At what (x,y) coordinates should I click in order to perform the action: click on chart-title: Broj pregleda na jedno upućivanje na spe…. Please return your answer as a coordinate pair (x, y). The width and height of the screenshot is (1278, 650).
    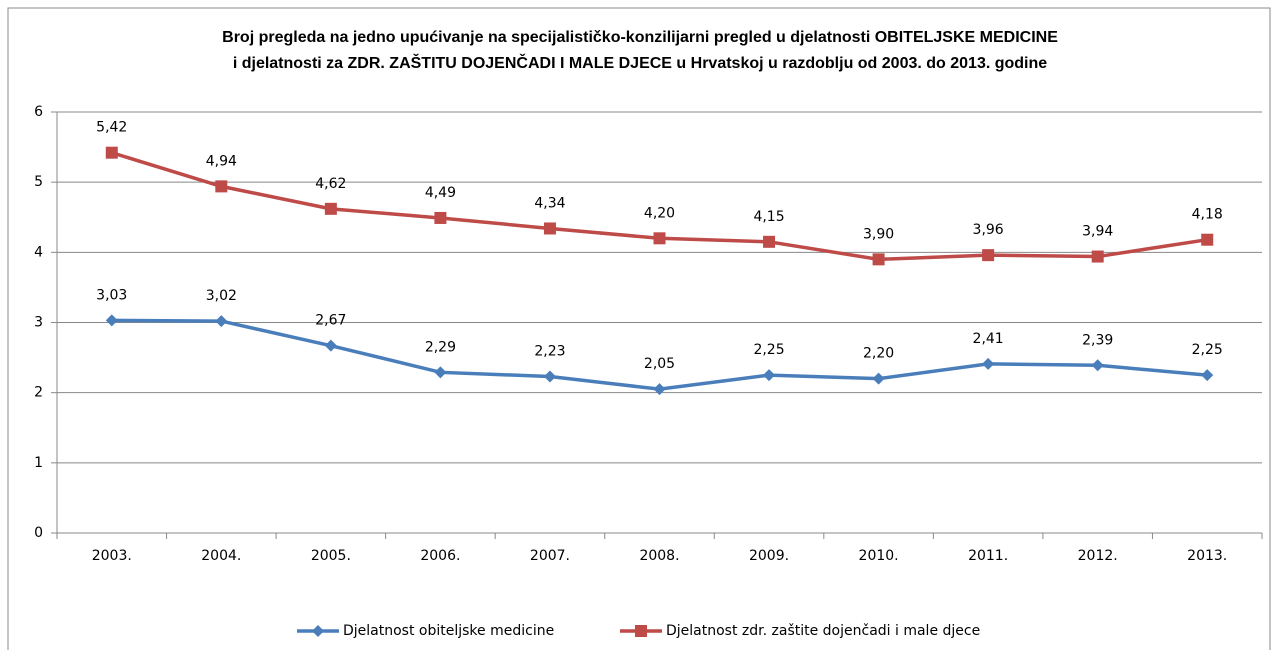
    Looking at the image, I should click on (640, 37).